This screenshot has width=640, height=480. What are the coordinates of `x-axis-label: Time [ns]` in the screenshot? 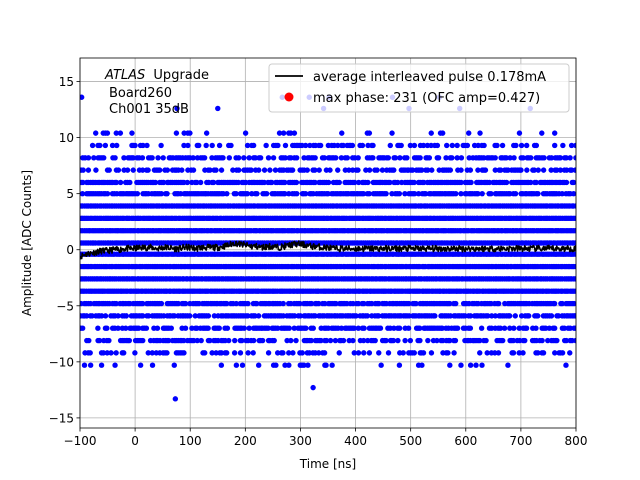 It's located at (327, 464).